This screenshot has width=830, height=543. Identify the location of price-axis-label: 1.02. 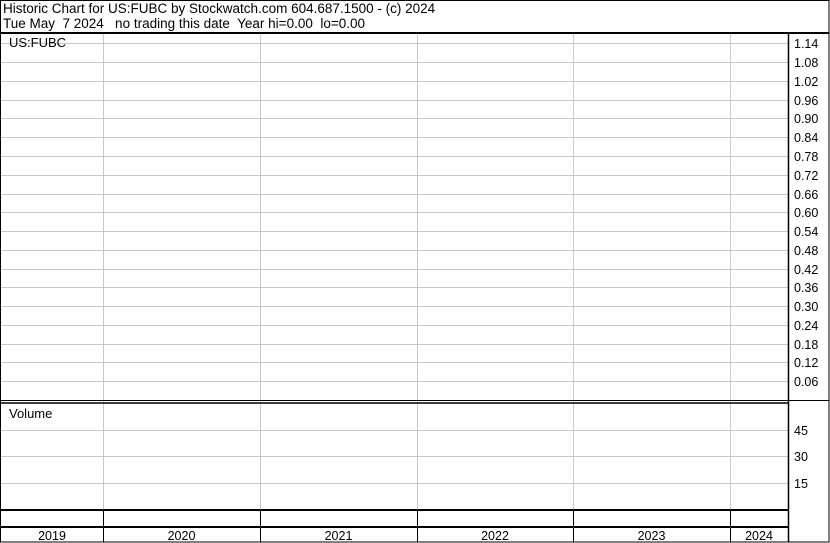
(806, 82).